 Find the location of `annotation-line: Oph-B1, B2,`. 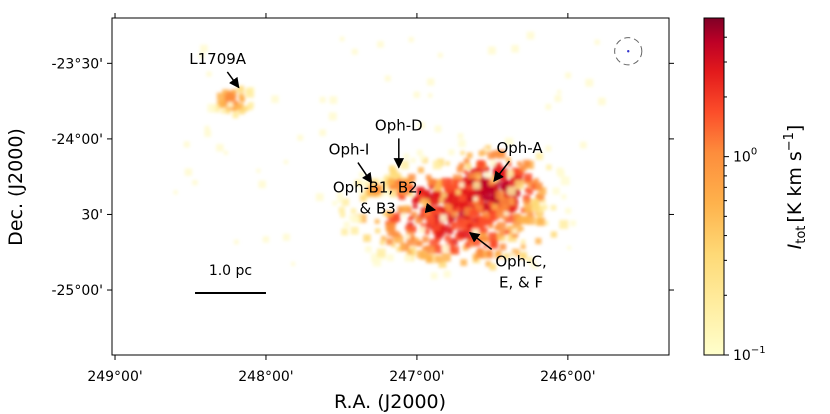

annotation-line: Oph-B1, B2, is located at coordinates (378, 187).